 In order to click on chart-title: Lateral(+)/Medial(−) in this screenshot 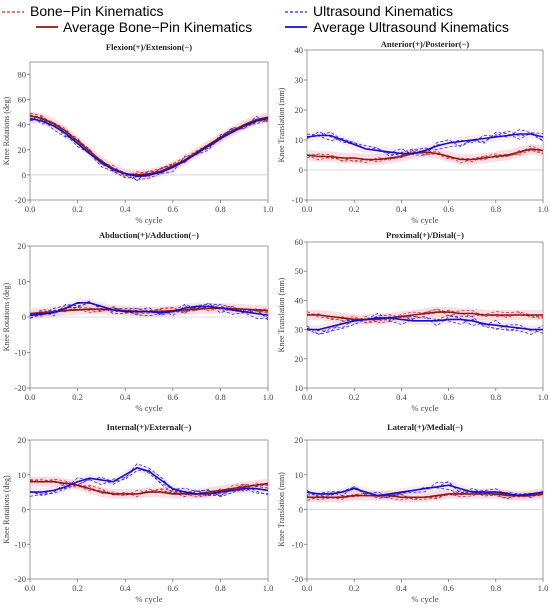, I will do `click(425, 427)`.